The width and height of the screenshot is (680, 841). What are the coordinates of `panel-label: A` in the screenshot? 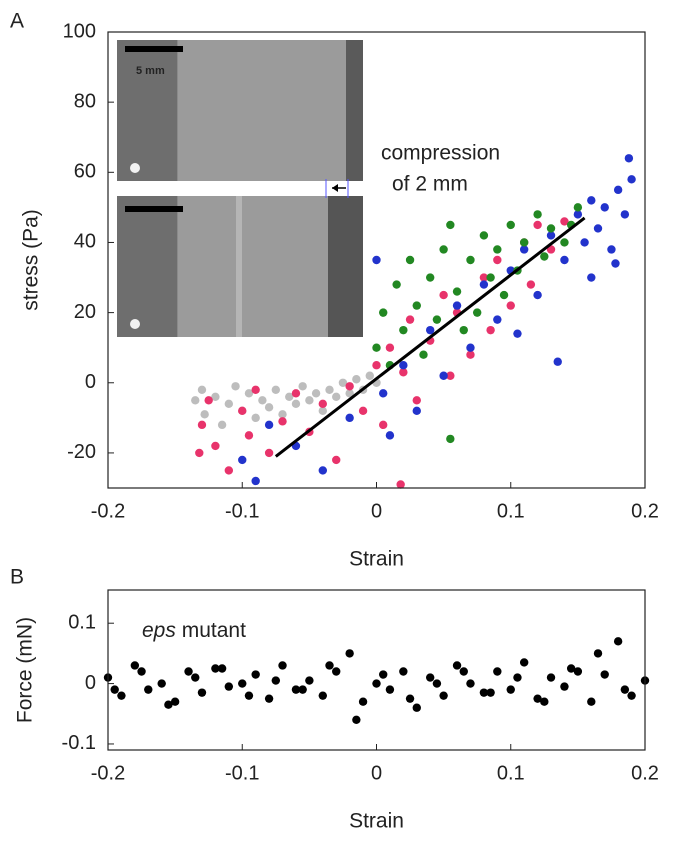 It's located at (17, 21).